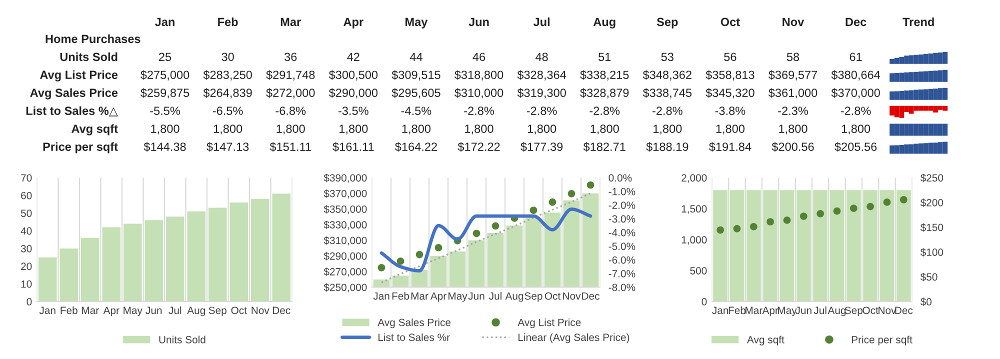 The width and height of the screenshot is (1000, 359). I want to click on data-label: $147.13, so click(227, 147).